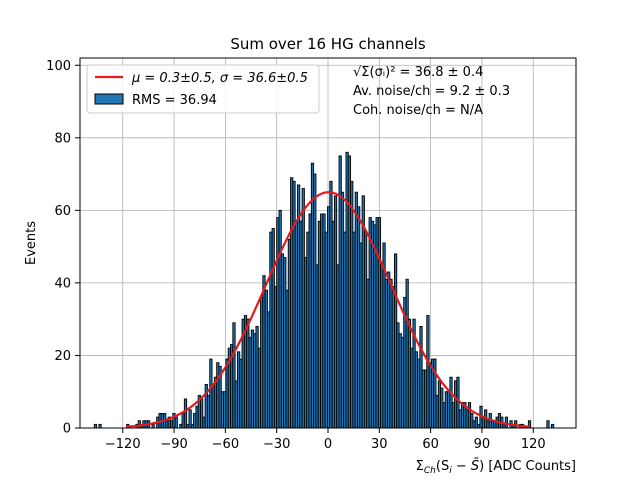  I want to click on x-tick-label: −60, so click(225, 444).